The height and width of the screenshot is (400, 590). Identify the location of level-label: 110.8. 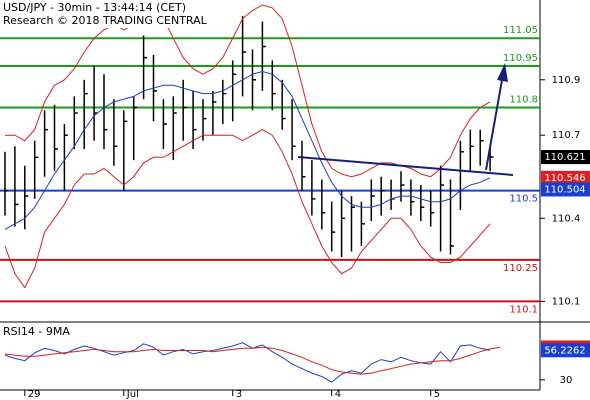
(523, 99).